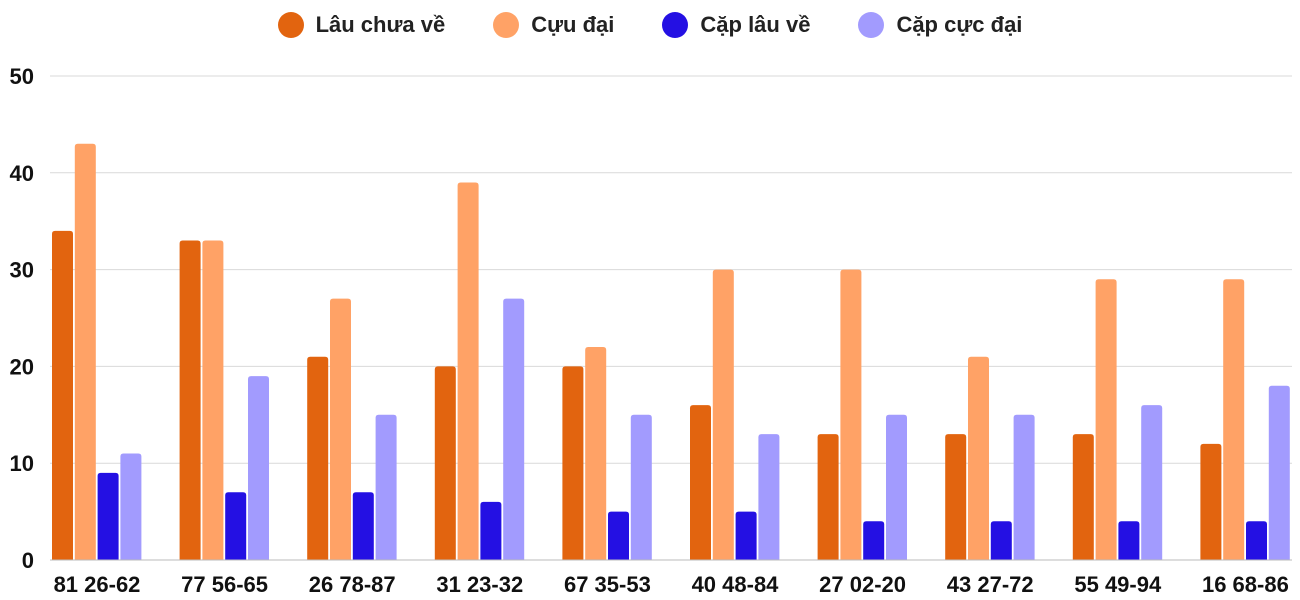 The height and width of the screenshot is (600, 1300). Describe the element at coordinates (573, 24) in the screenshot. I see `legend-label: Cựu đại` at that location.